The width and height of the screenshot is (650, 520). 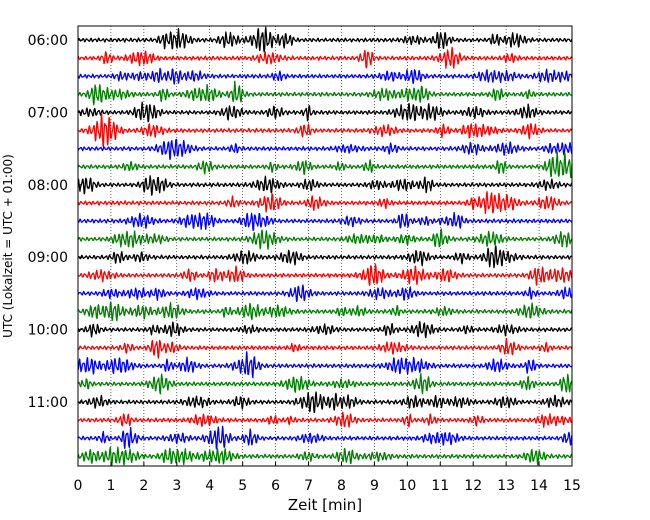 What do you see at coordinates (327, 478) in the screenshot?
I see `x-axis-ticks: 0 1 2 3 4 5 6 7 8 9 10 11 12 13 14 15` at bounding box center [327, 478].